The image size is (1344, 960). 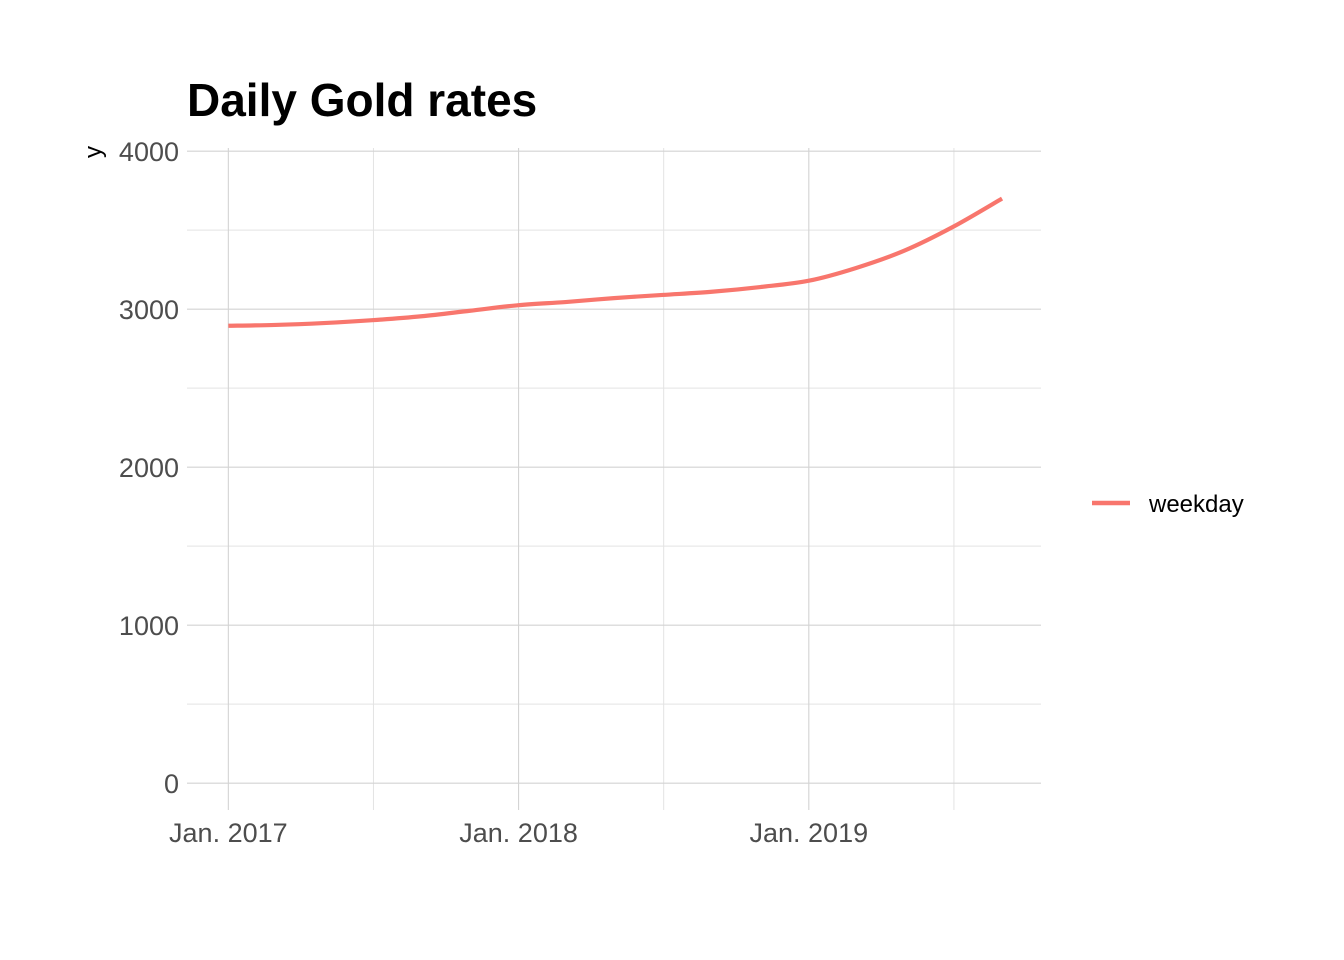 What do you see at coordinates (149, 152) in the screenshot?
I see `y-tick-label: 4000` at bounding box center [149, 152].